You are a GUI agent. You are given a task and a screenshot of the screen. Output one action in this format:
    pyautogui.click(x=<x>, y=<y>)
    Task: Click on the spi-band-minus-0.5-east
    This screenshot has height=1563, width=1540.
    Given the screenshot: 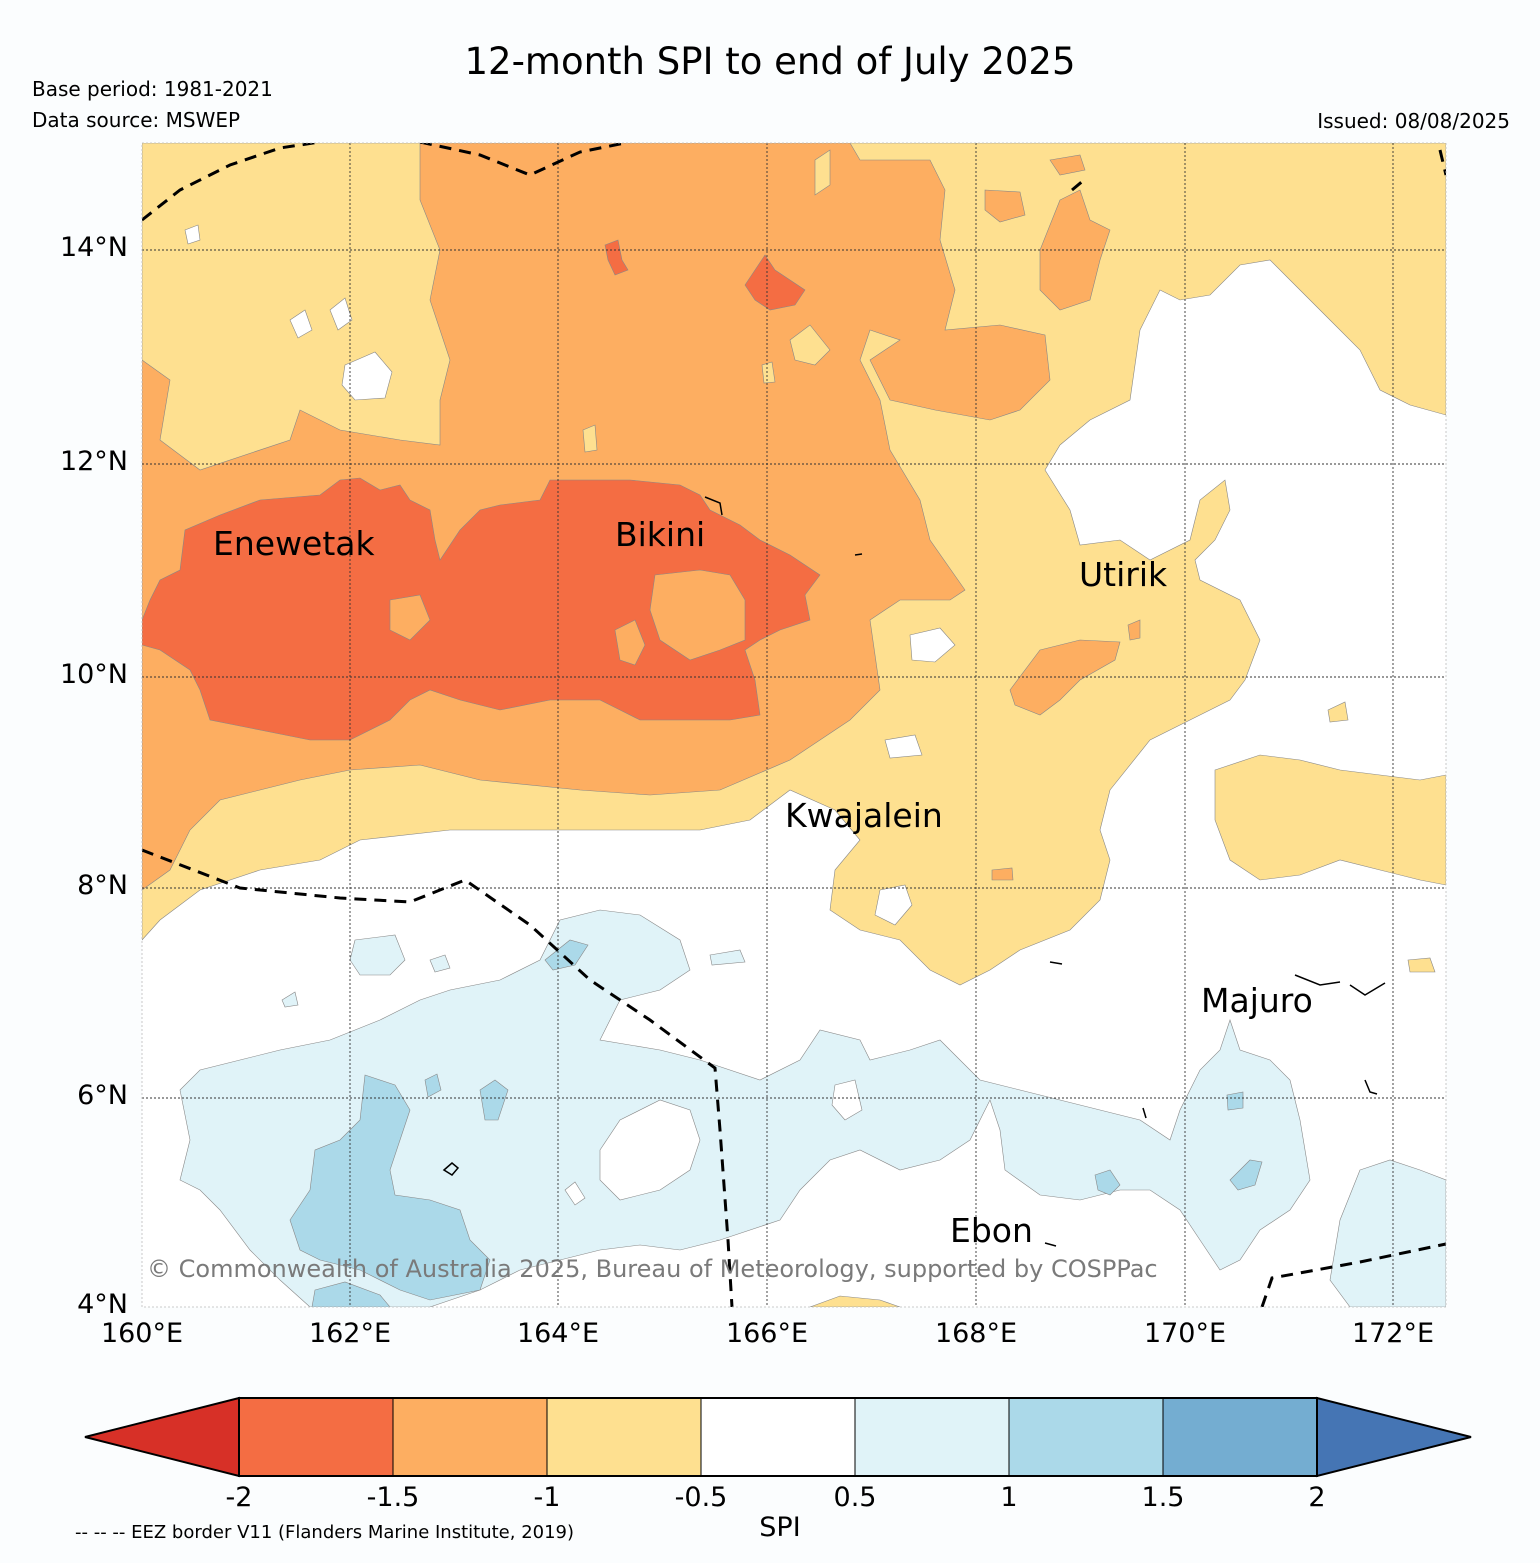 What is the action you would take?
    pyautogui.click(x=1330, y=820)
    